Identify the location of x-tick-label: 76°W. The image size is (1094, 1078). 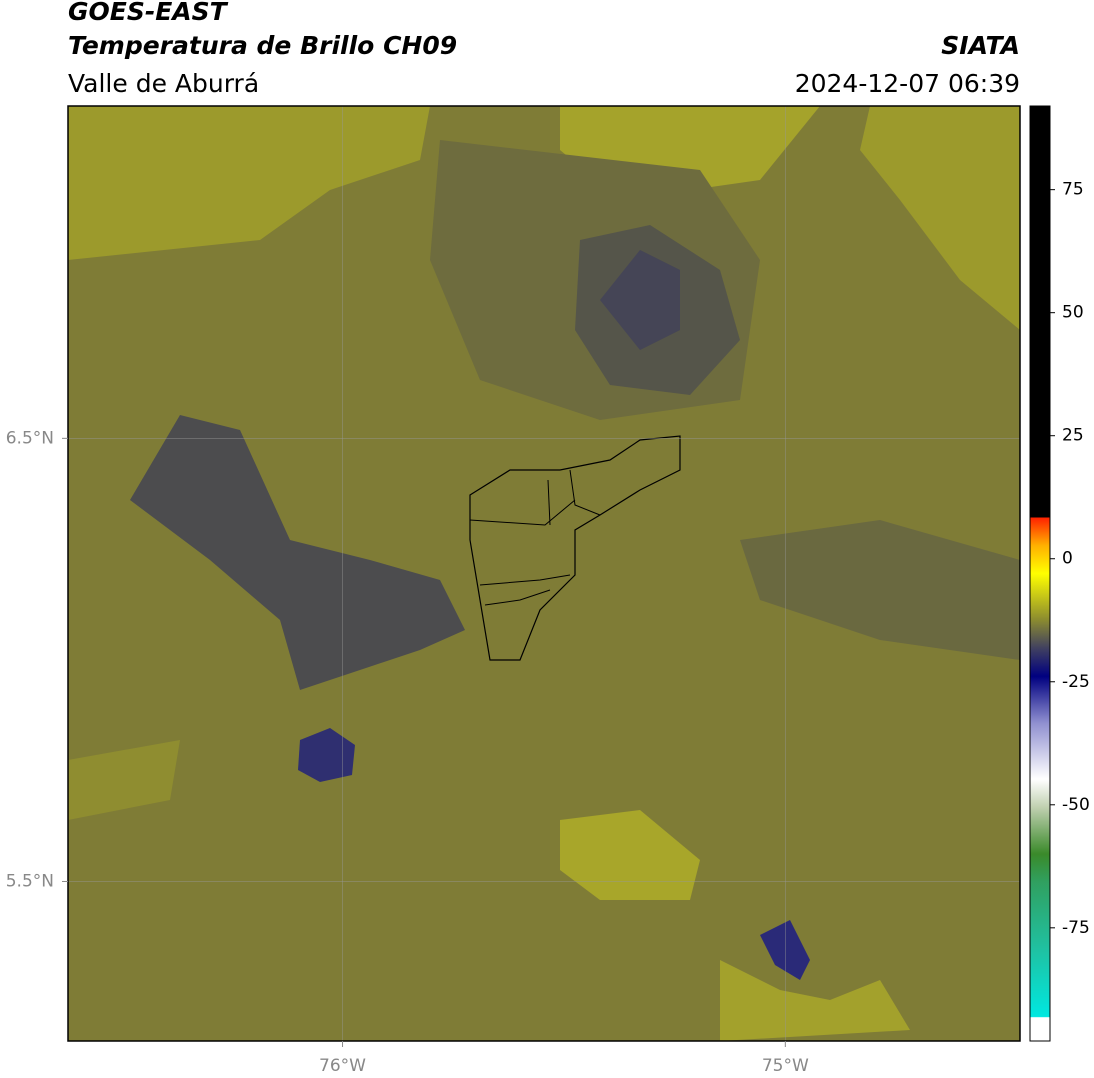
(342, 1066).